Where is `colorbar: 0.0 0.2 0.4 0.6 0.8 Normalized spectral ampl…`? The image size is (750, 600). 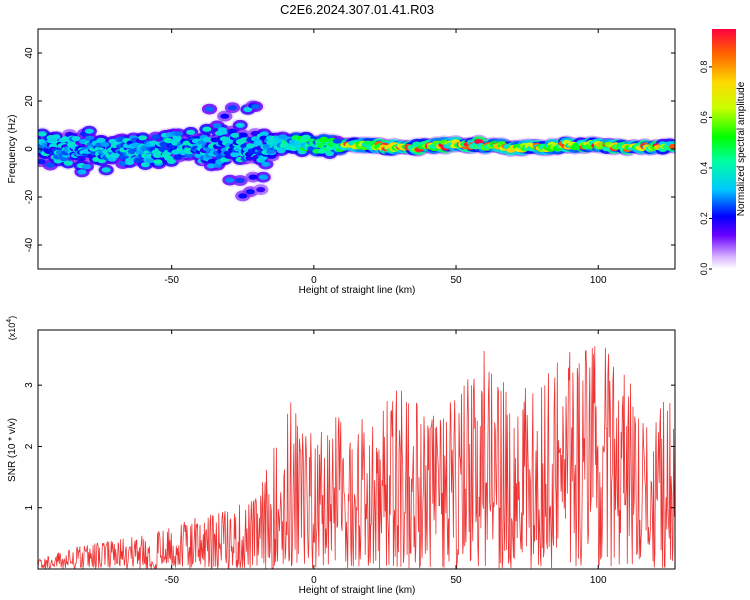 colorbar: 0.0 0.2 0.4 0.6 0.8 Normalized spectral ampl… is located at coordinates (723, 152).